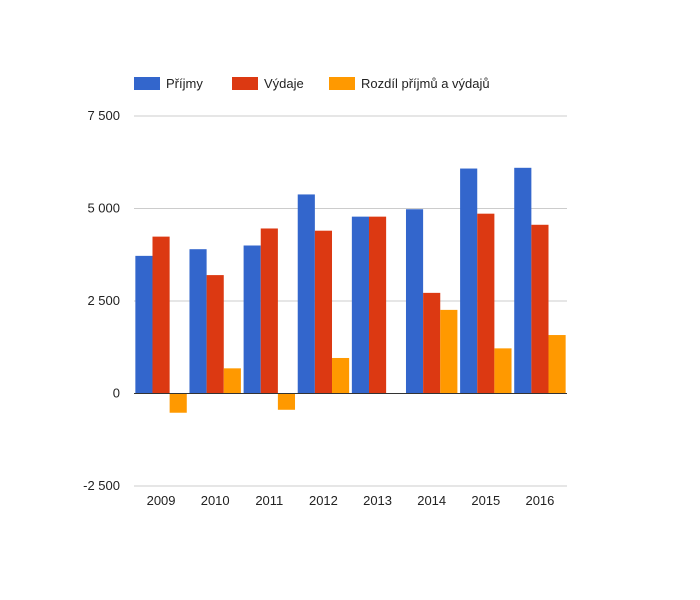 The height and width of the screenshot is (600, 700). Describe the element at coordinates (469, 281) in the screenshot. I see `bar-series-1-2015` at that location.